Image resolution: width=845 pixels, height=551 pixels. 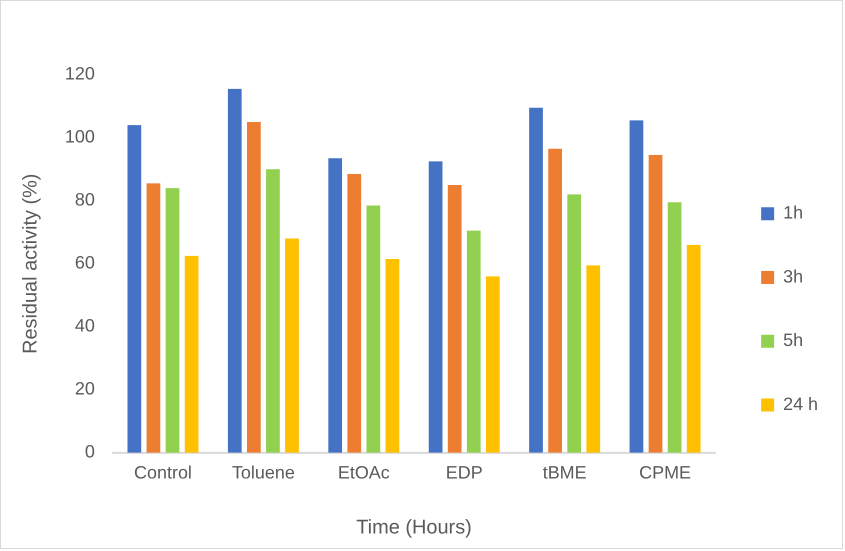 What do you see at coordinates (84, 262) in the screenshot?
I see `y-tick-label: 60` at bounding box center [84, 262].